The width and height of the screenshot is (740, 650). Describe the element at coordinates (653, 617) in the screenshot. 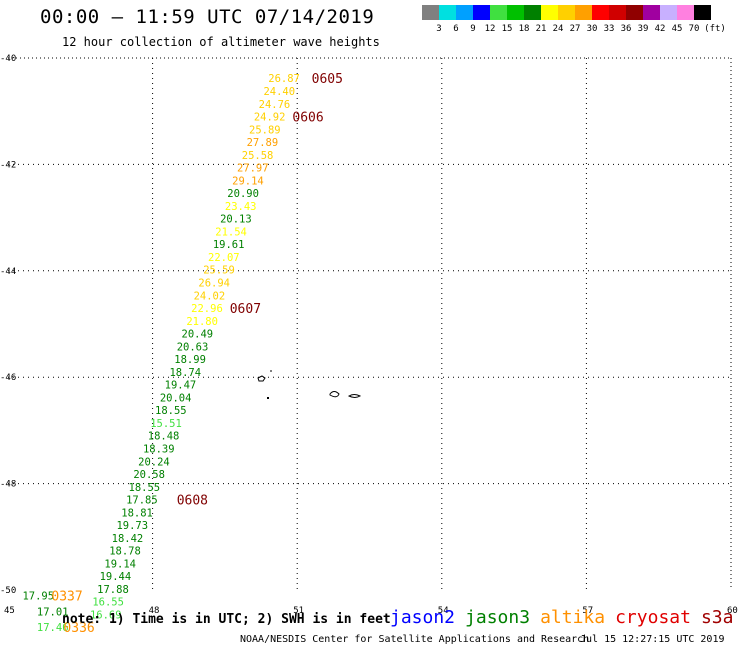

I see `satellite-cryosat: cryosat` at that location.